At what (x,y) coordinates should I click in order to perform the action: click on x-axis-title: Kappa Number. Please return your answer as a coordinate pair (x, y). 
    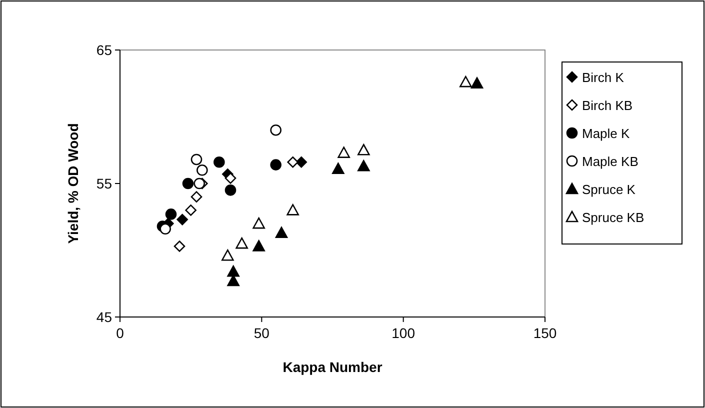
    Looking at the image, I should click on (332, 367).